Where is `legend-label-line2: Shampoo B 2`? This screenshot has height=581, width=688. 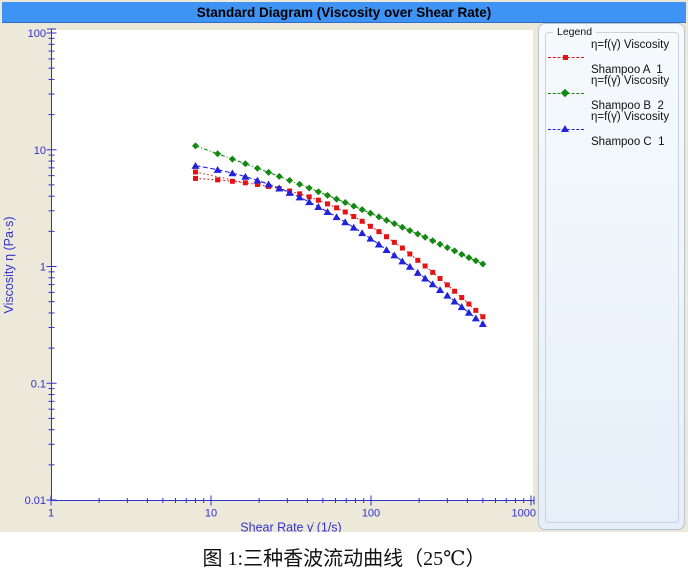 legend-label-line2: Shampoo B 2 is located at coordinates (627, 105).